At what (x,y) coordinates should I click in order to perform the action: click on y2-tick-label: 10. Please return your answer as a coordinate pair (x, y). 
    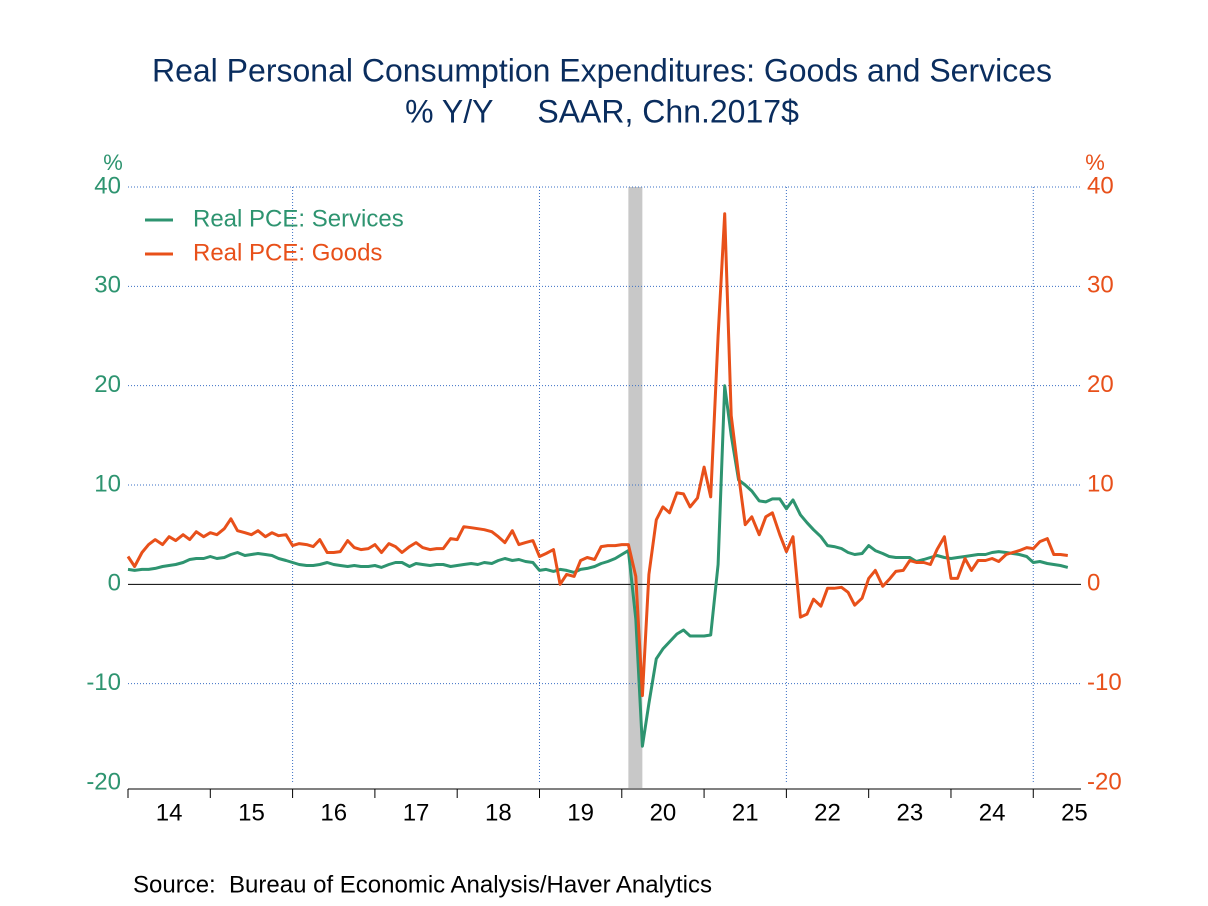
    Looking at the image, I should click on (1100, 483).